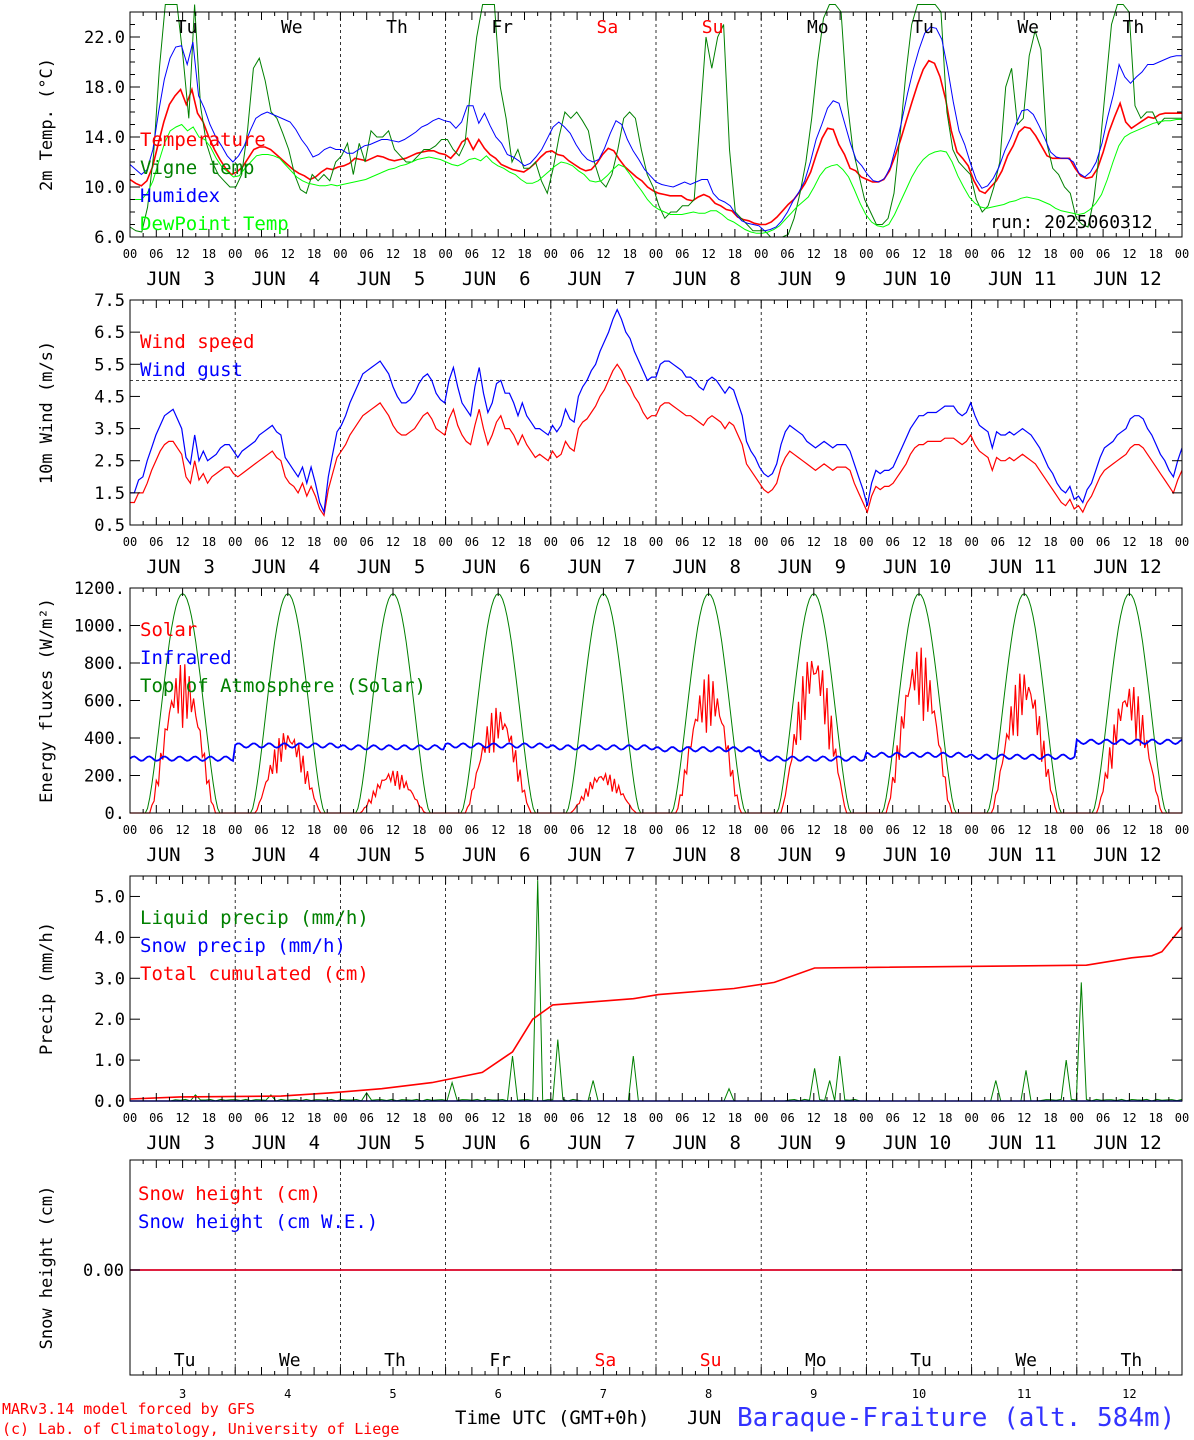 This screenshot has height=1440, width=1194. I want to click on day-label: We, so click(292, 27).